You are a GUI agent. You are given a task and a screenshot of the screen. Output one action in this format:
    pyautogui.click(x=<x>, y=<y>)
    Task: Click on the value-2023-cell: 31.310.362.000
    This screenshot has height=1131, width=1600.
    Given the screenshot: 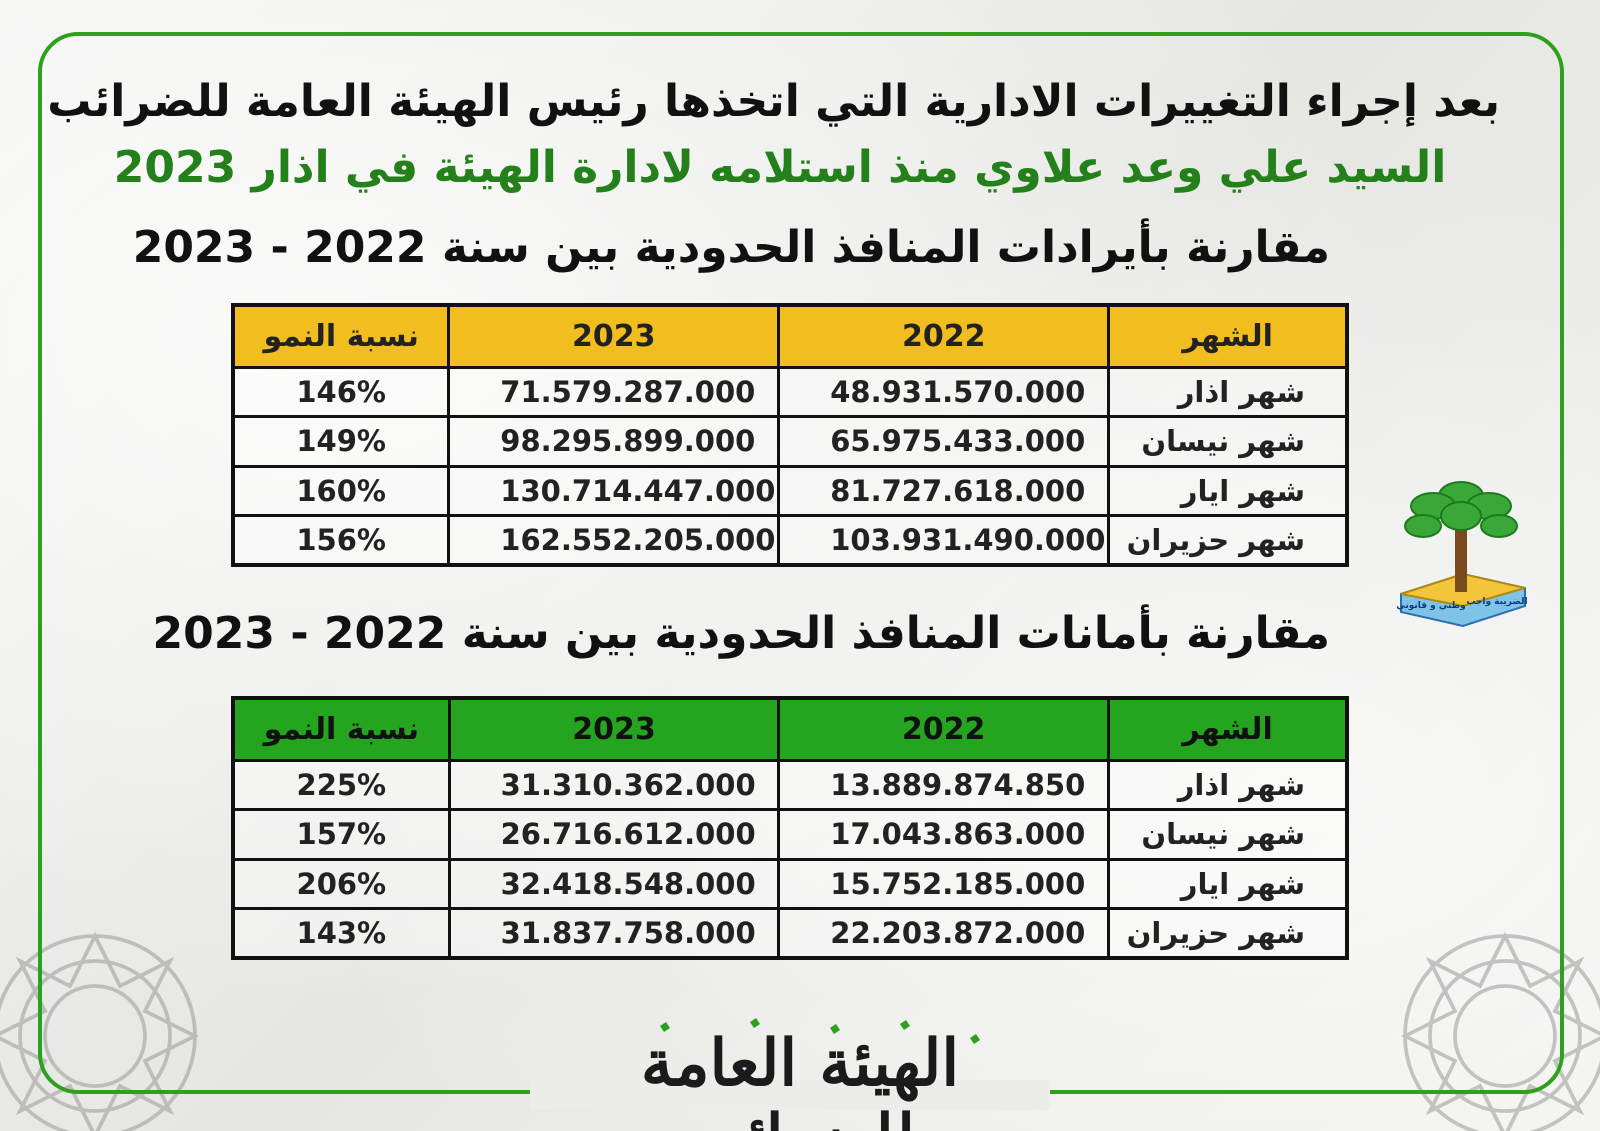 What is the action you would take?
    pyautogui.click(x=614, y=784)
    